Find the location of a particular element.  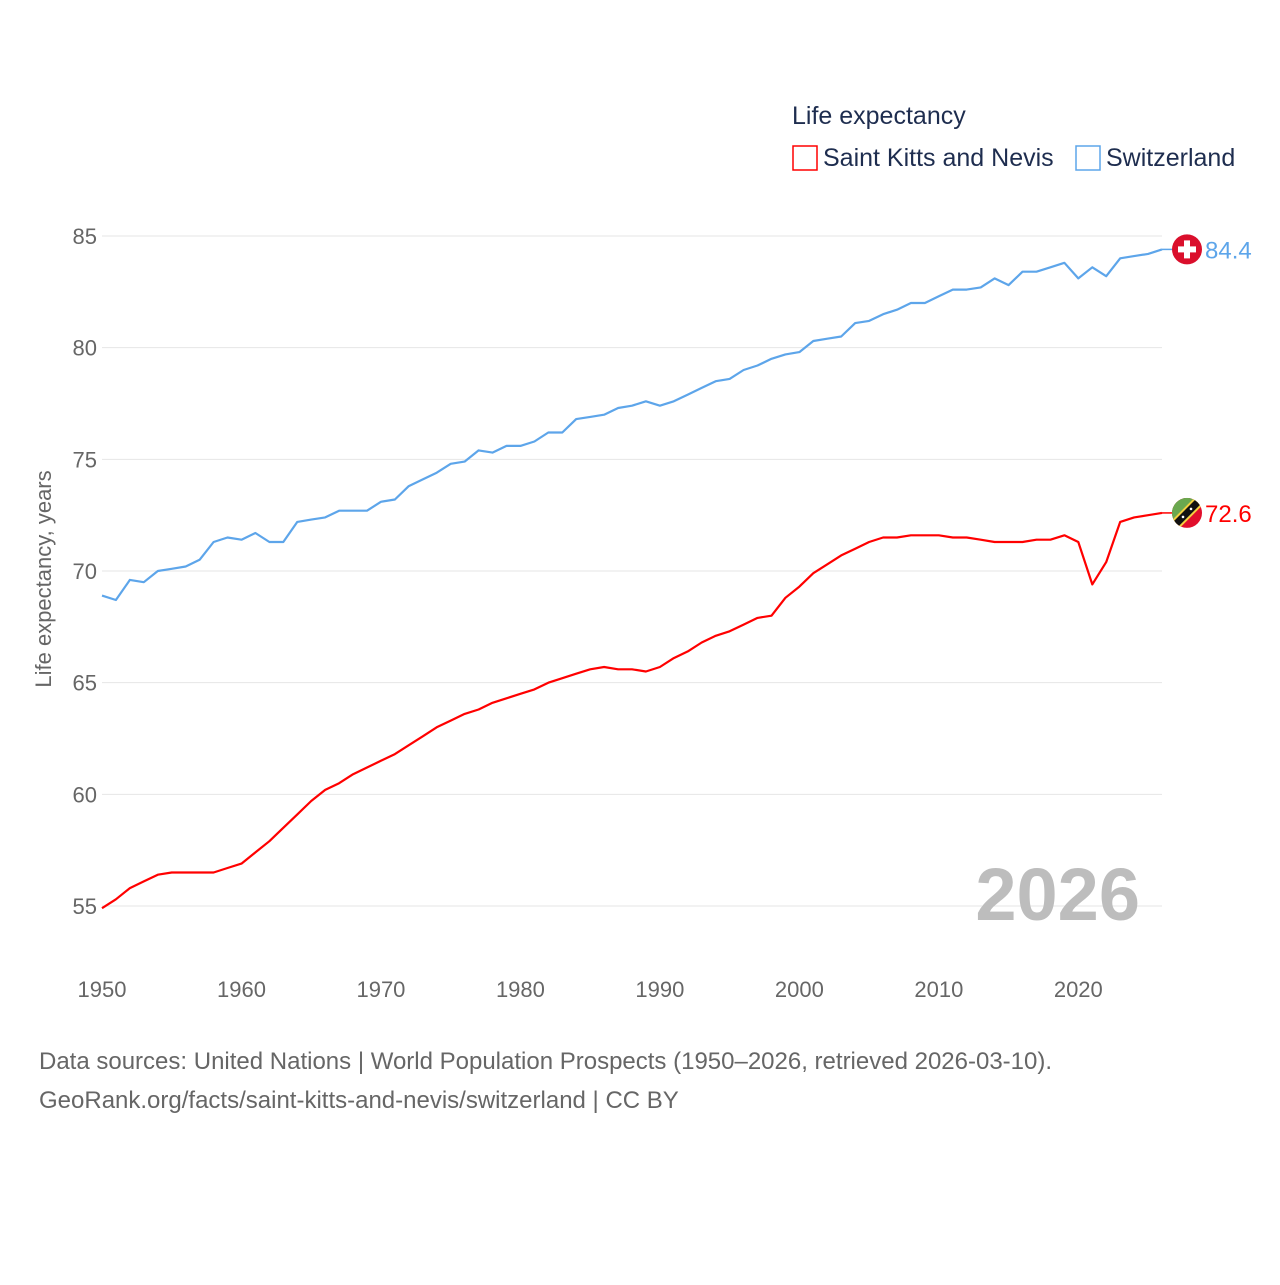

x-tick-label: 1950 is located at coordinates (102, 989).